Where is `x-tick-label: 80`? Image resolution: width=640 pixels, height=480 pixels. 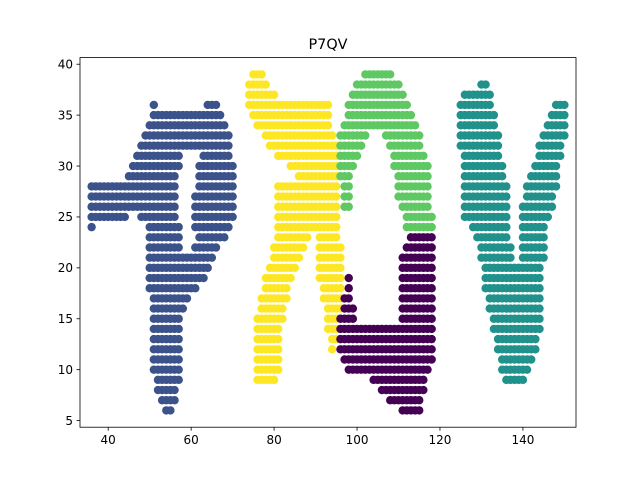 x-tick-label: 80 is located at coordinates (273, 440).